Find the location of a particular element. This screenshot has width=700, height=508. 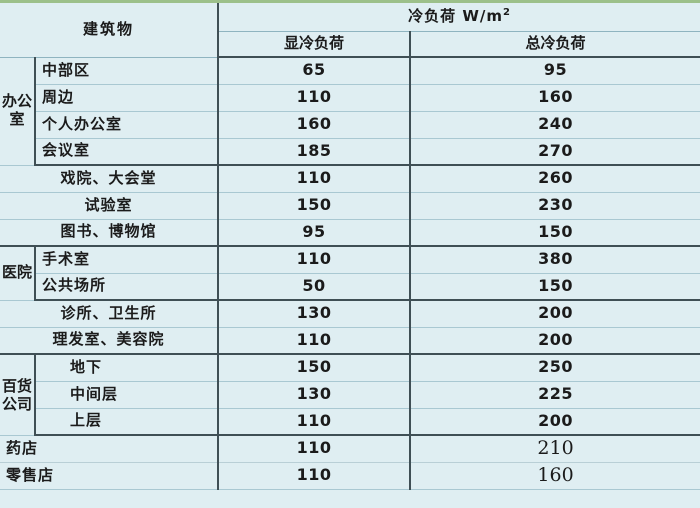

header-cooling-load: 冷负荷 W/m2 is located at coordinates (458, 17).